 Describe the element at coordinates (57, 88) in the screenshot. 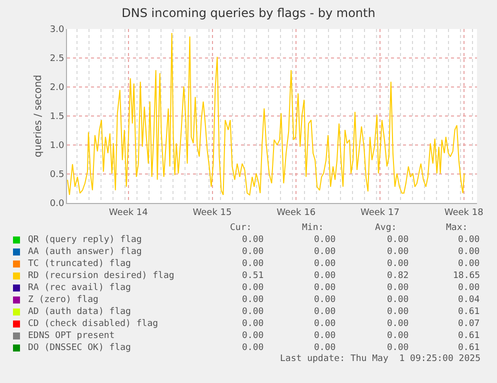

I see `y-tick-label: 2.0` at that location.